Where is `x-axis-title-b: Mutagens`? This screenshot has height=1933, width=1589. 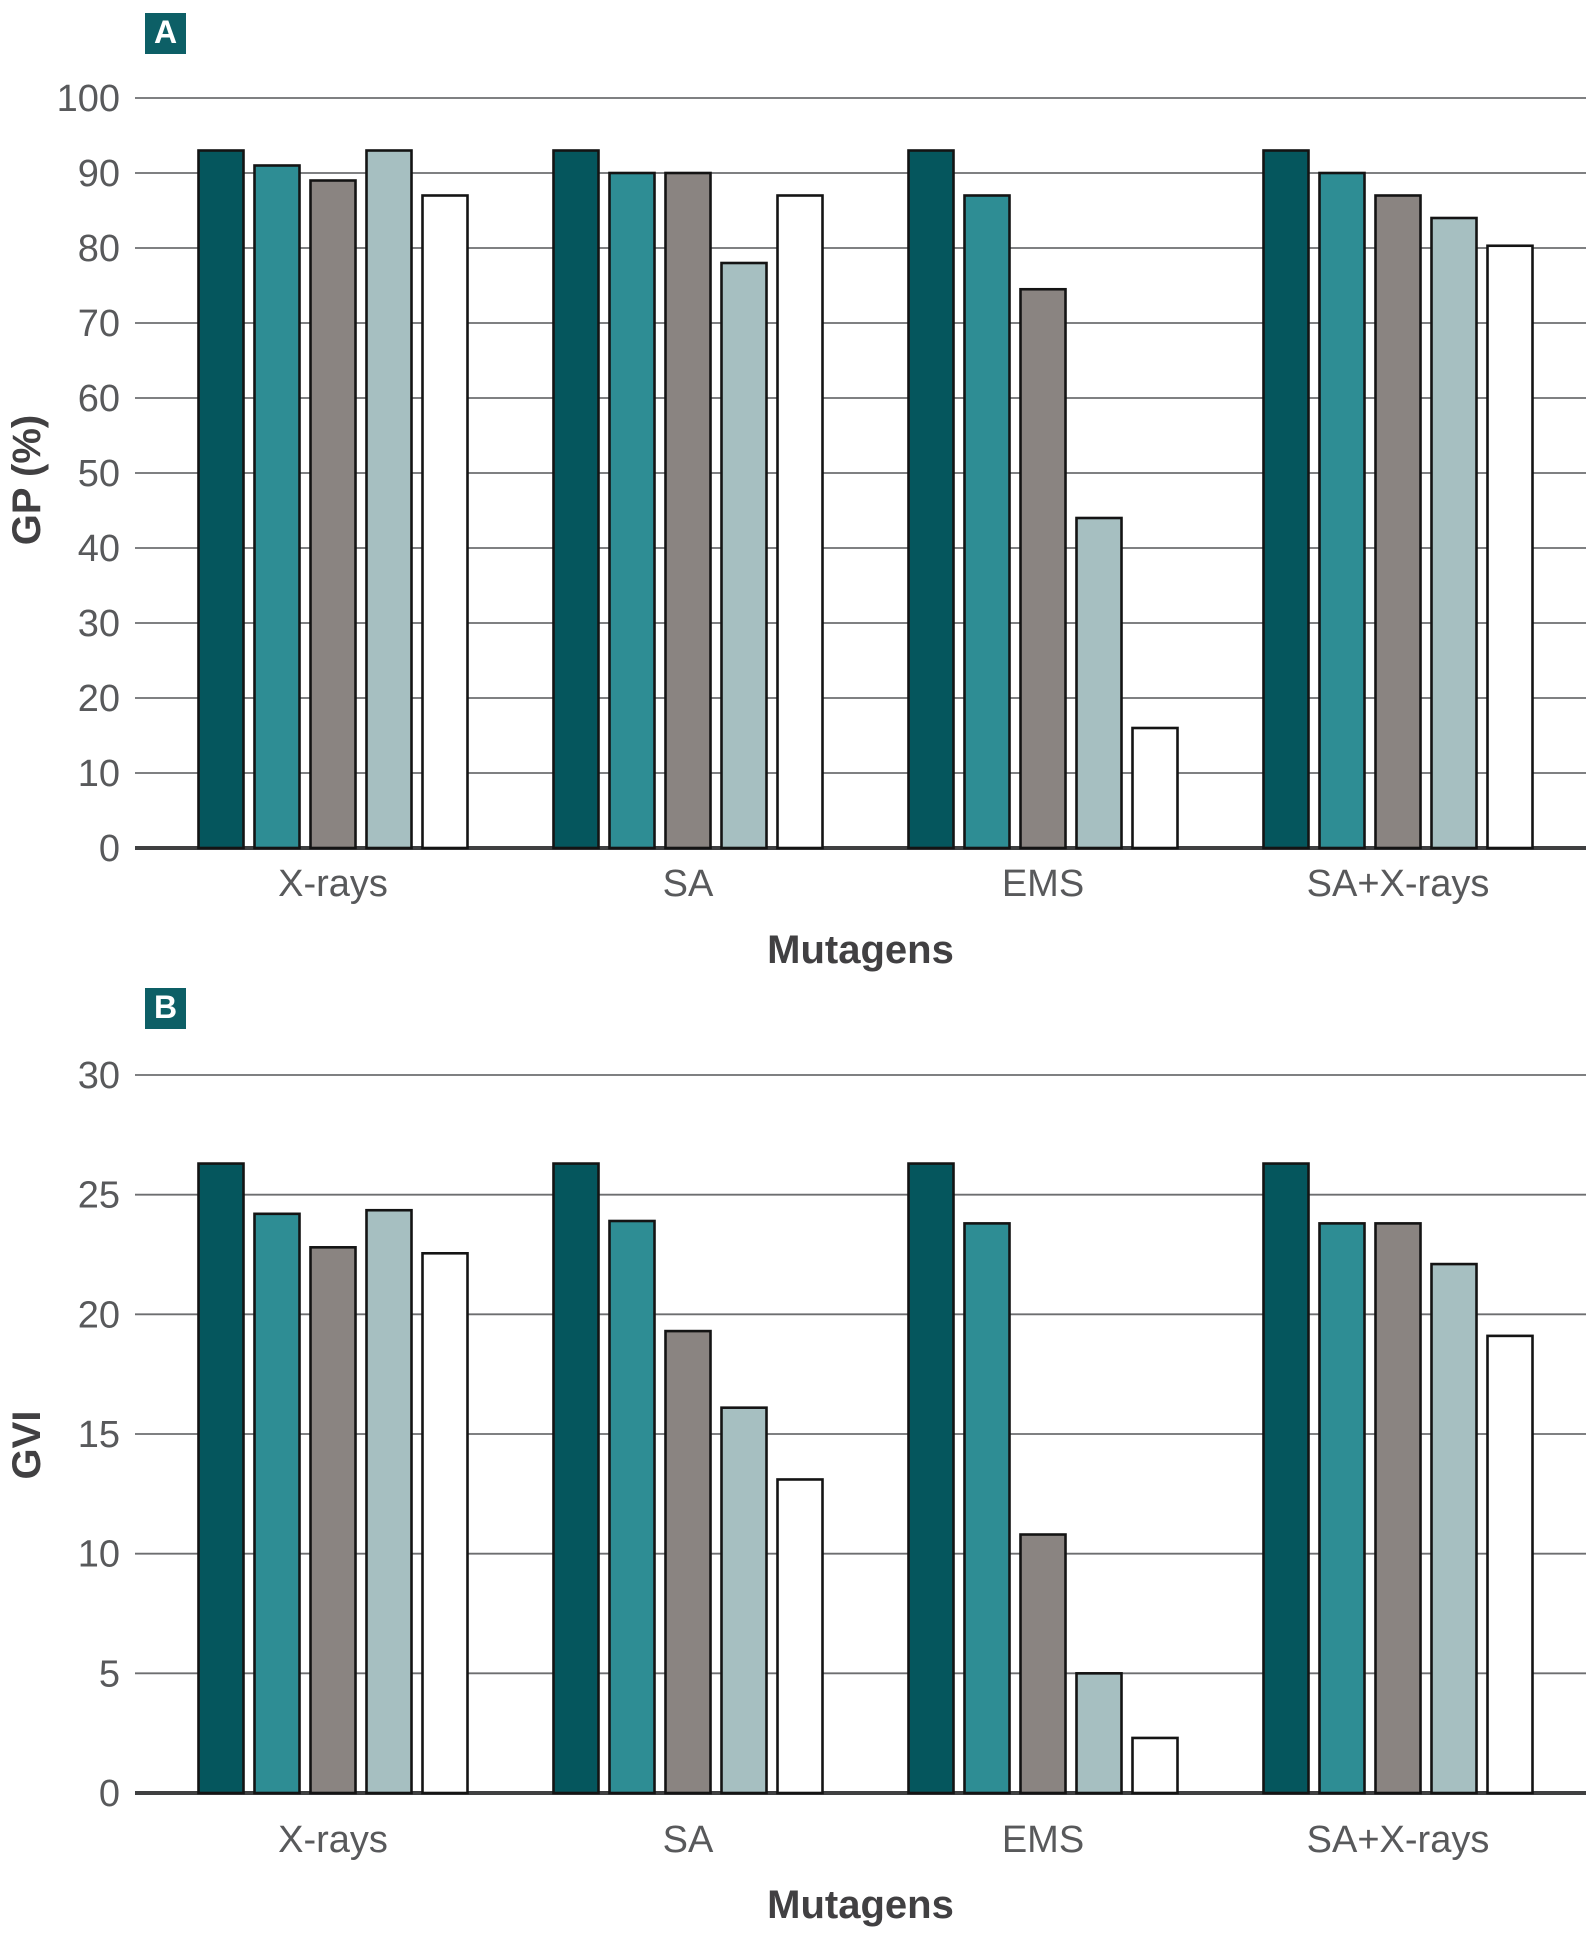
x-axis-title-b: Mutagens is located at coordinates (860, 1905).